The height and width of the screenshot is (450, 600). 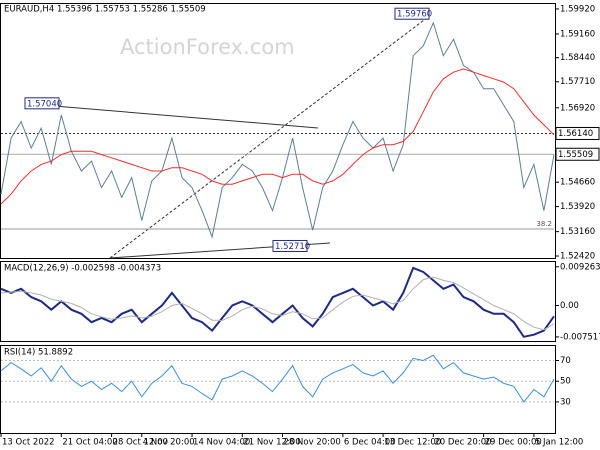 I want to click on annotation-label: 1.59760, so click(x=414, y=15).